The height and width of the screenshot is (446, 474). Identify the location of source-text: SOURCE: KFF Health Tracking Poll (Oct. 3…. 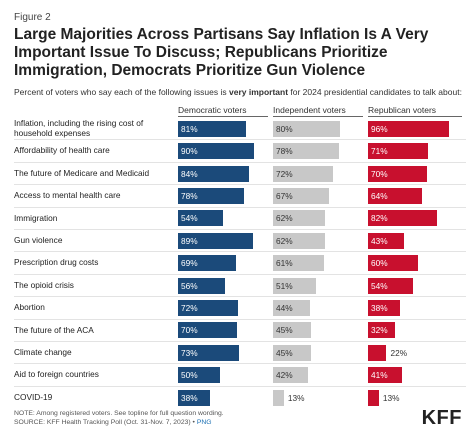
(105, 422).